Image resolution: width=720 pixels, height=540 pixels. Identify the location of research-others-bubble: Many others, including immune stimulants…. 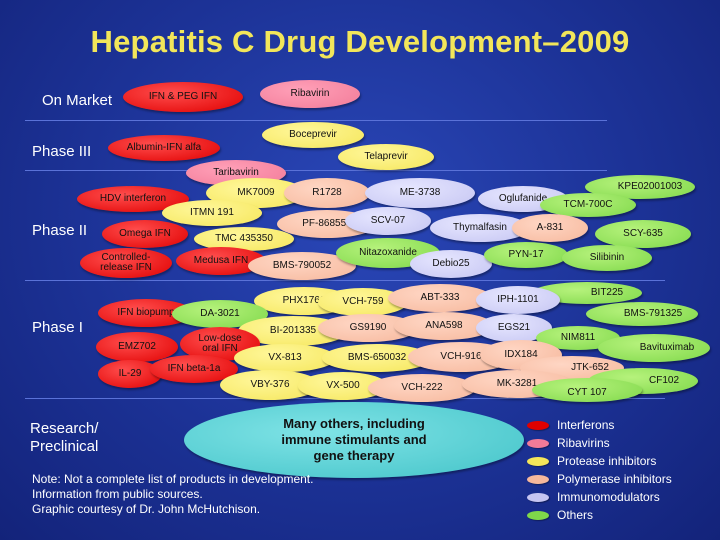
(354, 440).